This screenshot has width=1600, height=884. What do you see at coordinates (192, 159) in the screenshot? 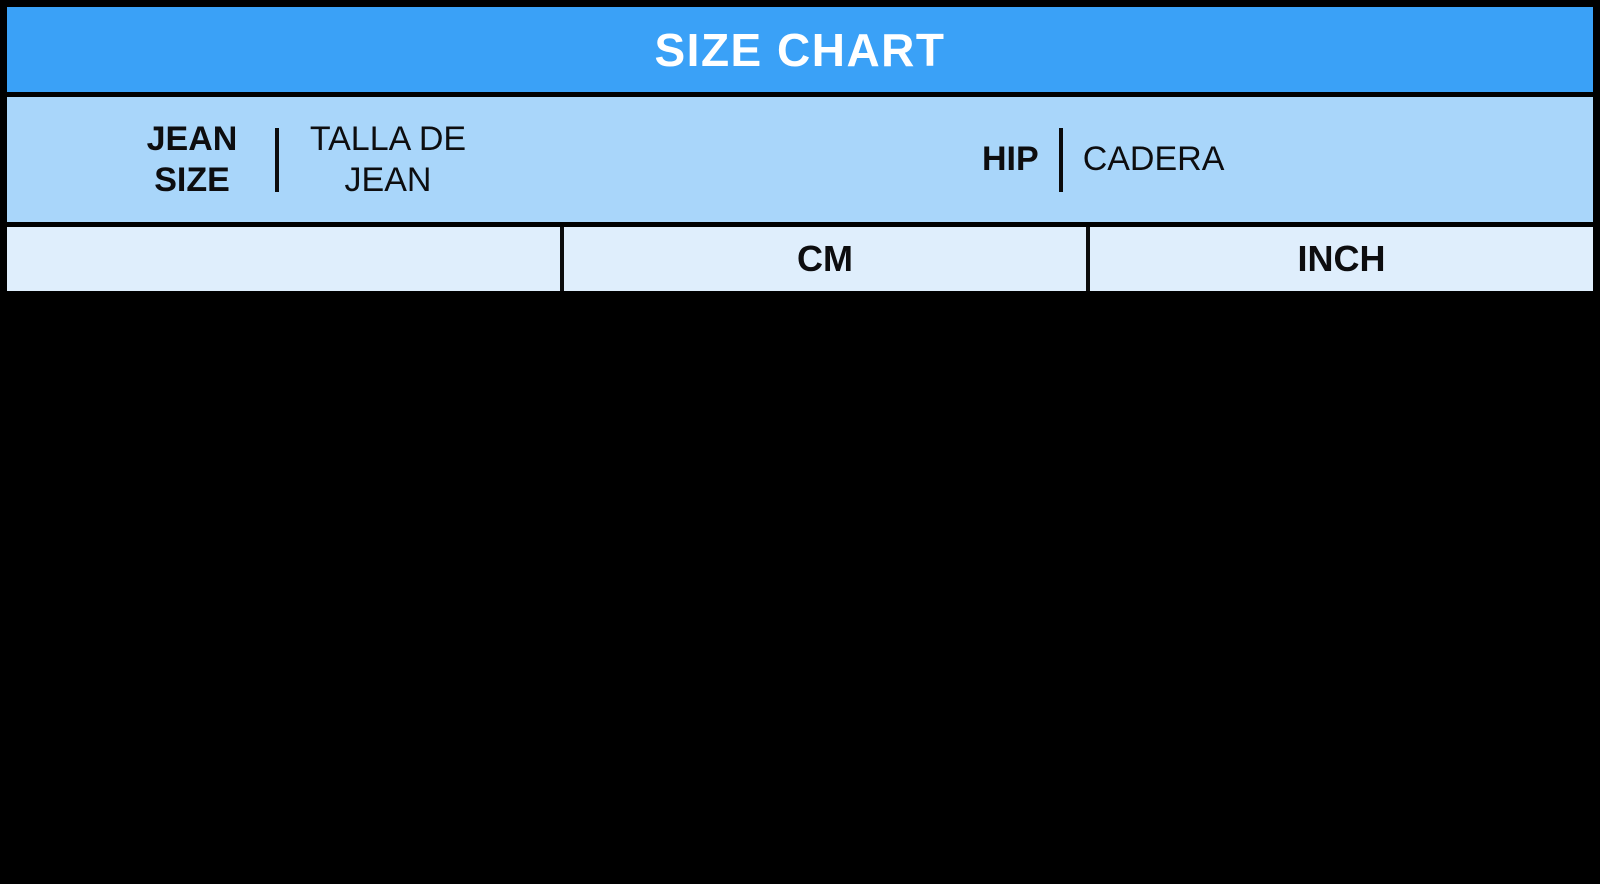
I see `jean-size-label-en: JEAN SIZE` at bounding box center [192, 159].